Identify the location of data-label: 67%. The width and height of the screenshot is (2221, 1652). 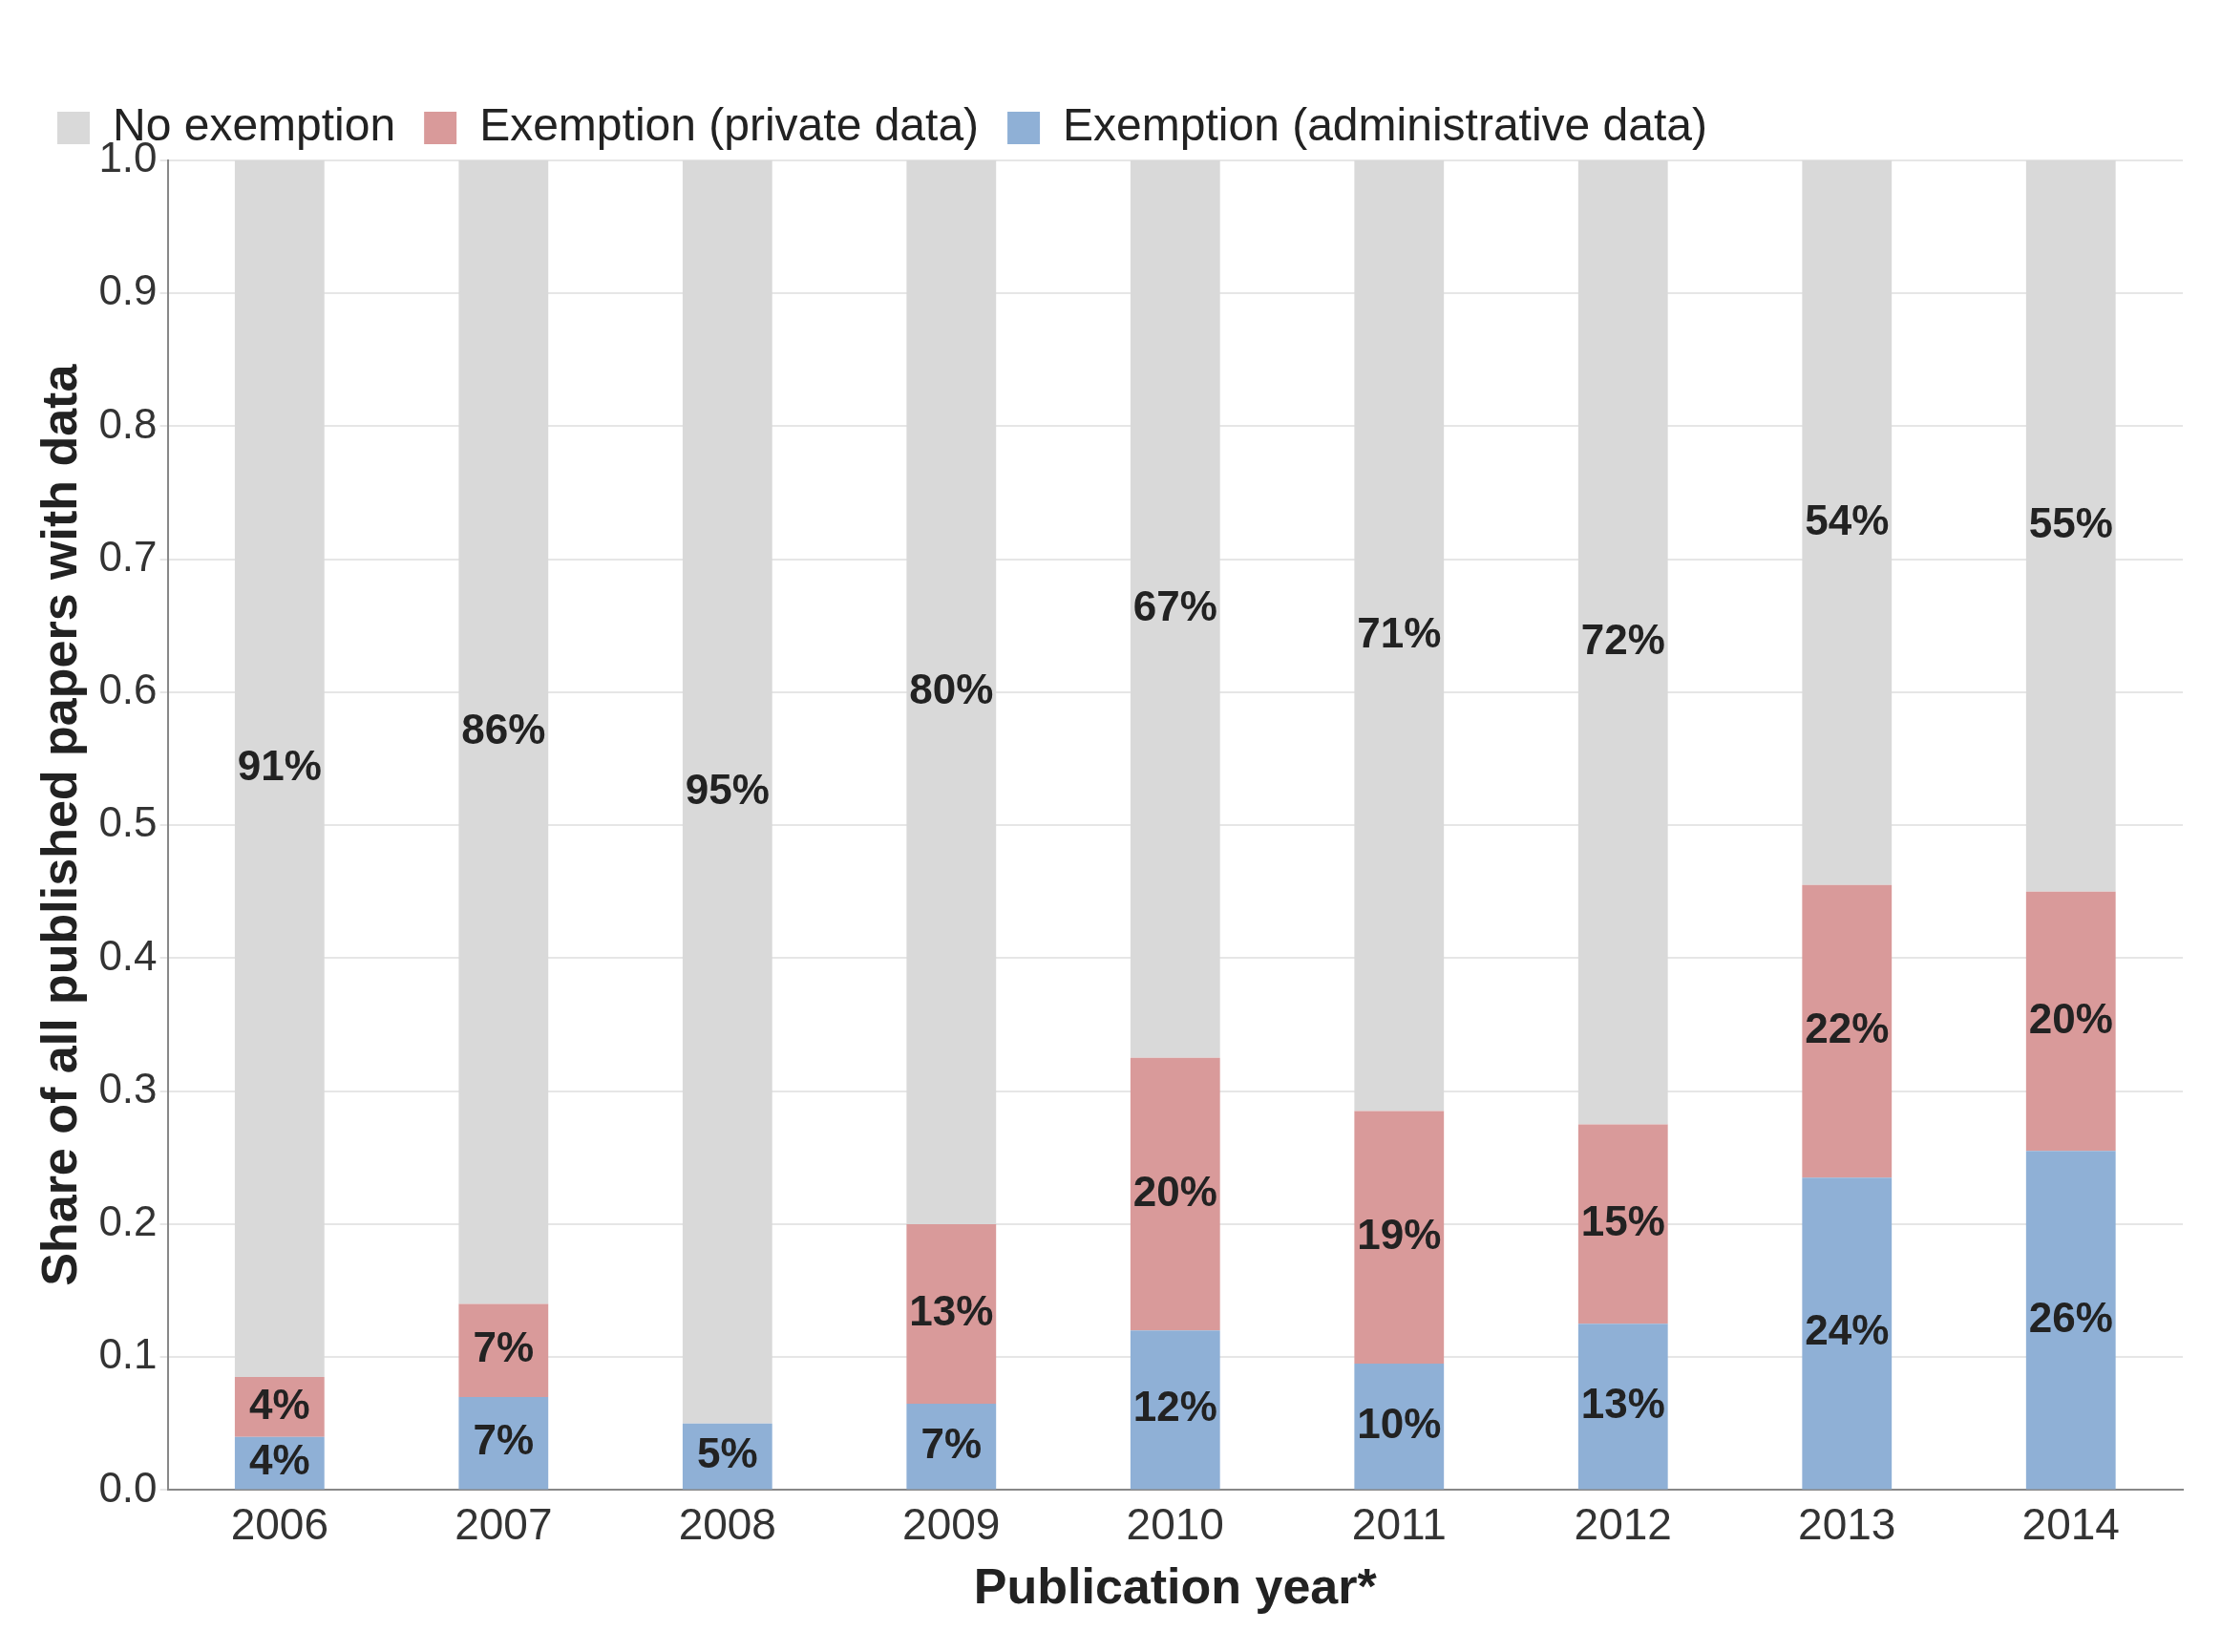
(1174, 606).